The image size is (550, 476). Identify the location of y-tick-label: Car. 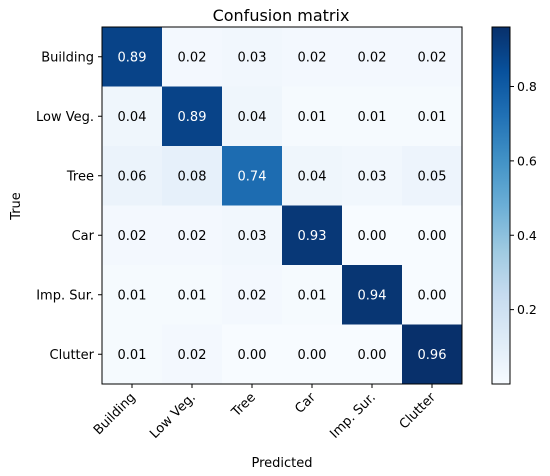
(83, 236).